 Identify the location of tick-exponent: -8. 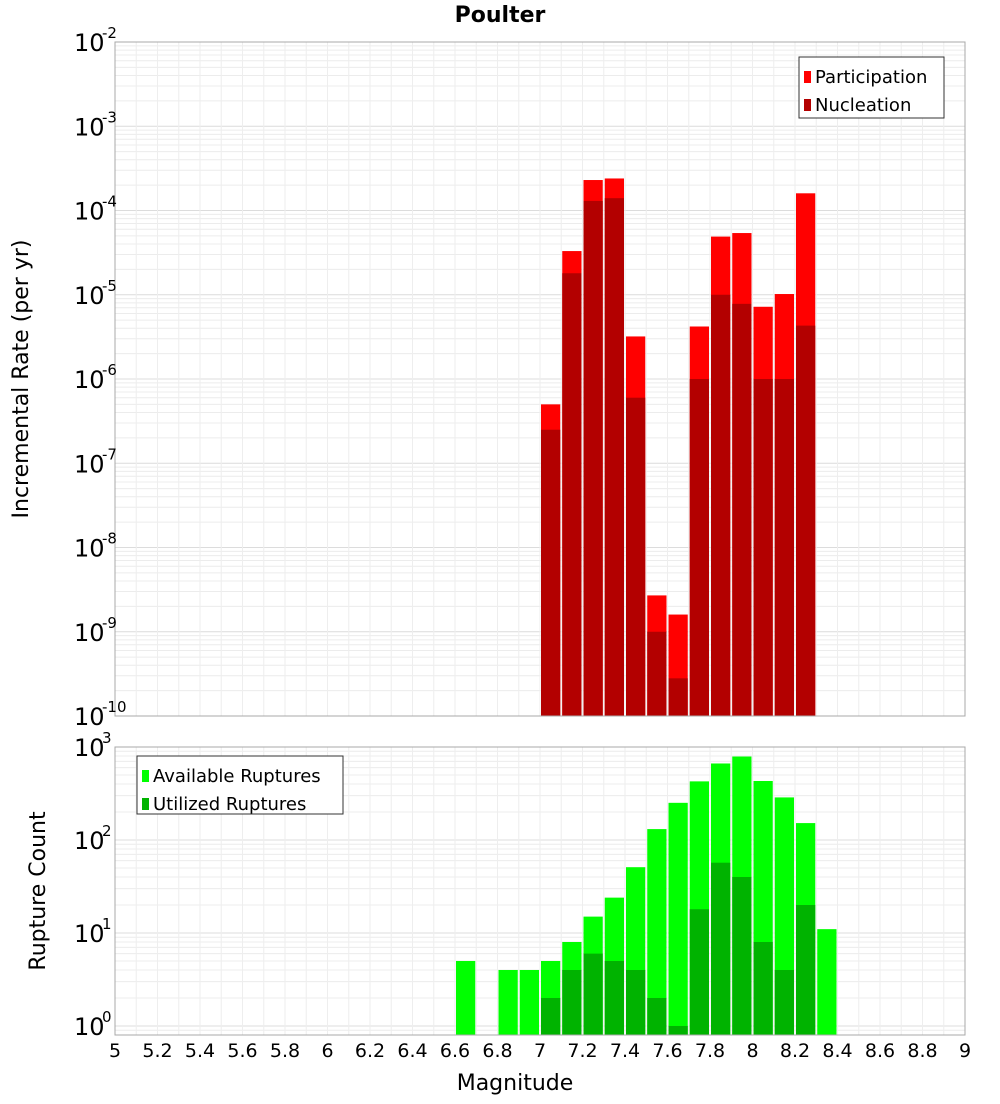
(109, 539).